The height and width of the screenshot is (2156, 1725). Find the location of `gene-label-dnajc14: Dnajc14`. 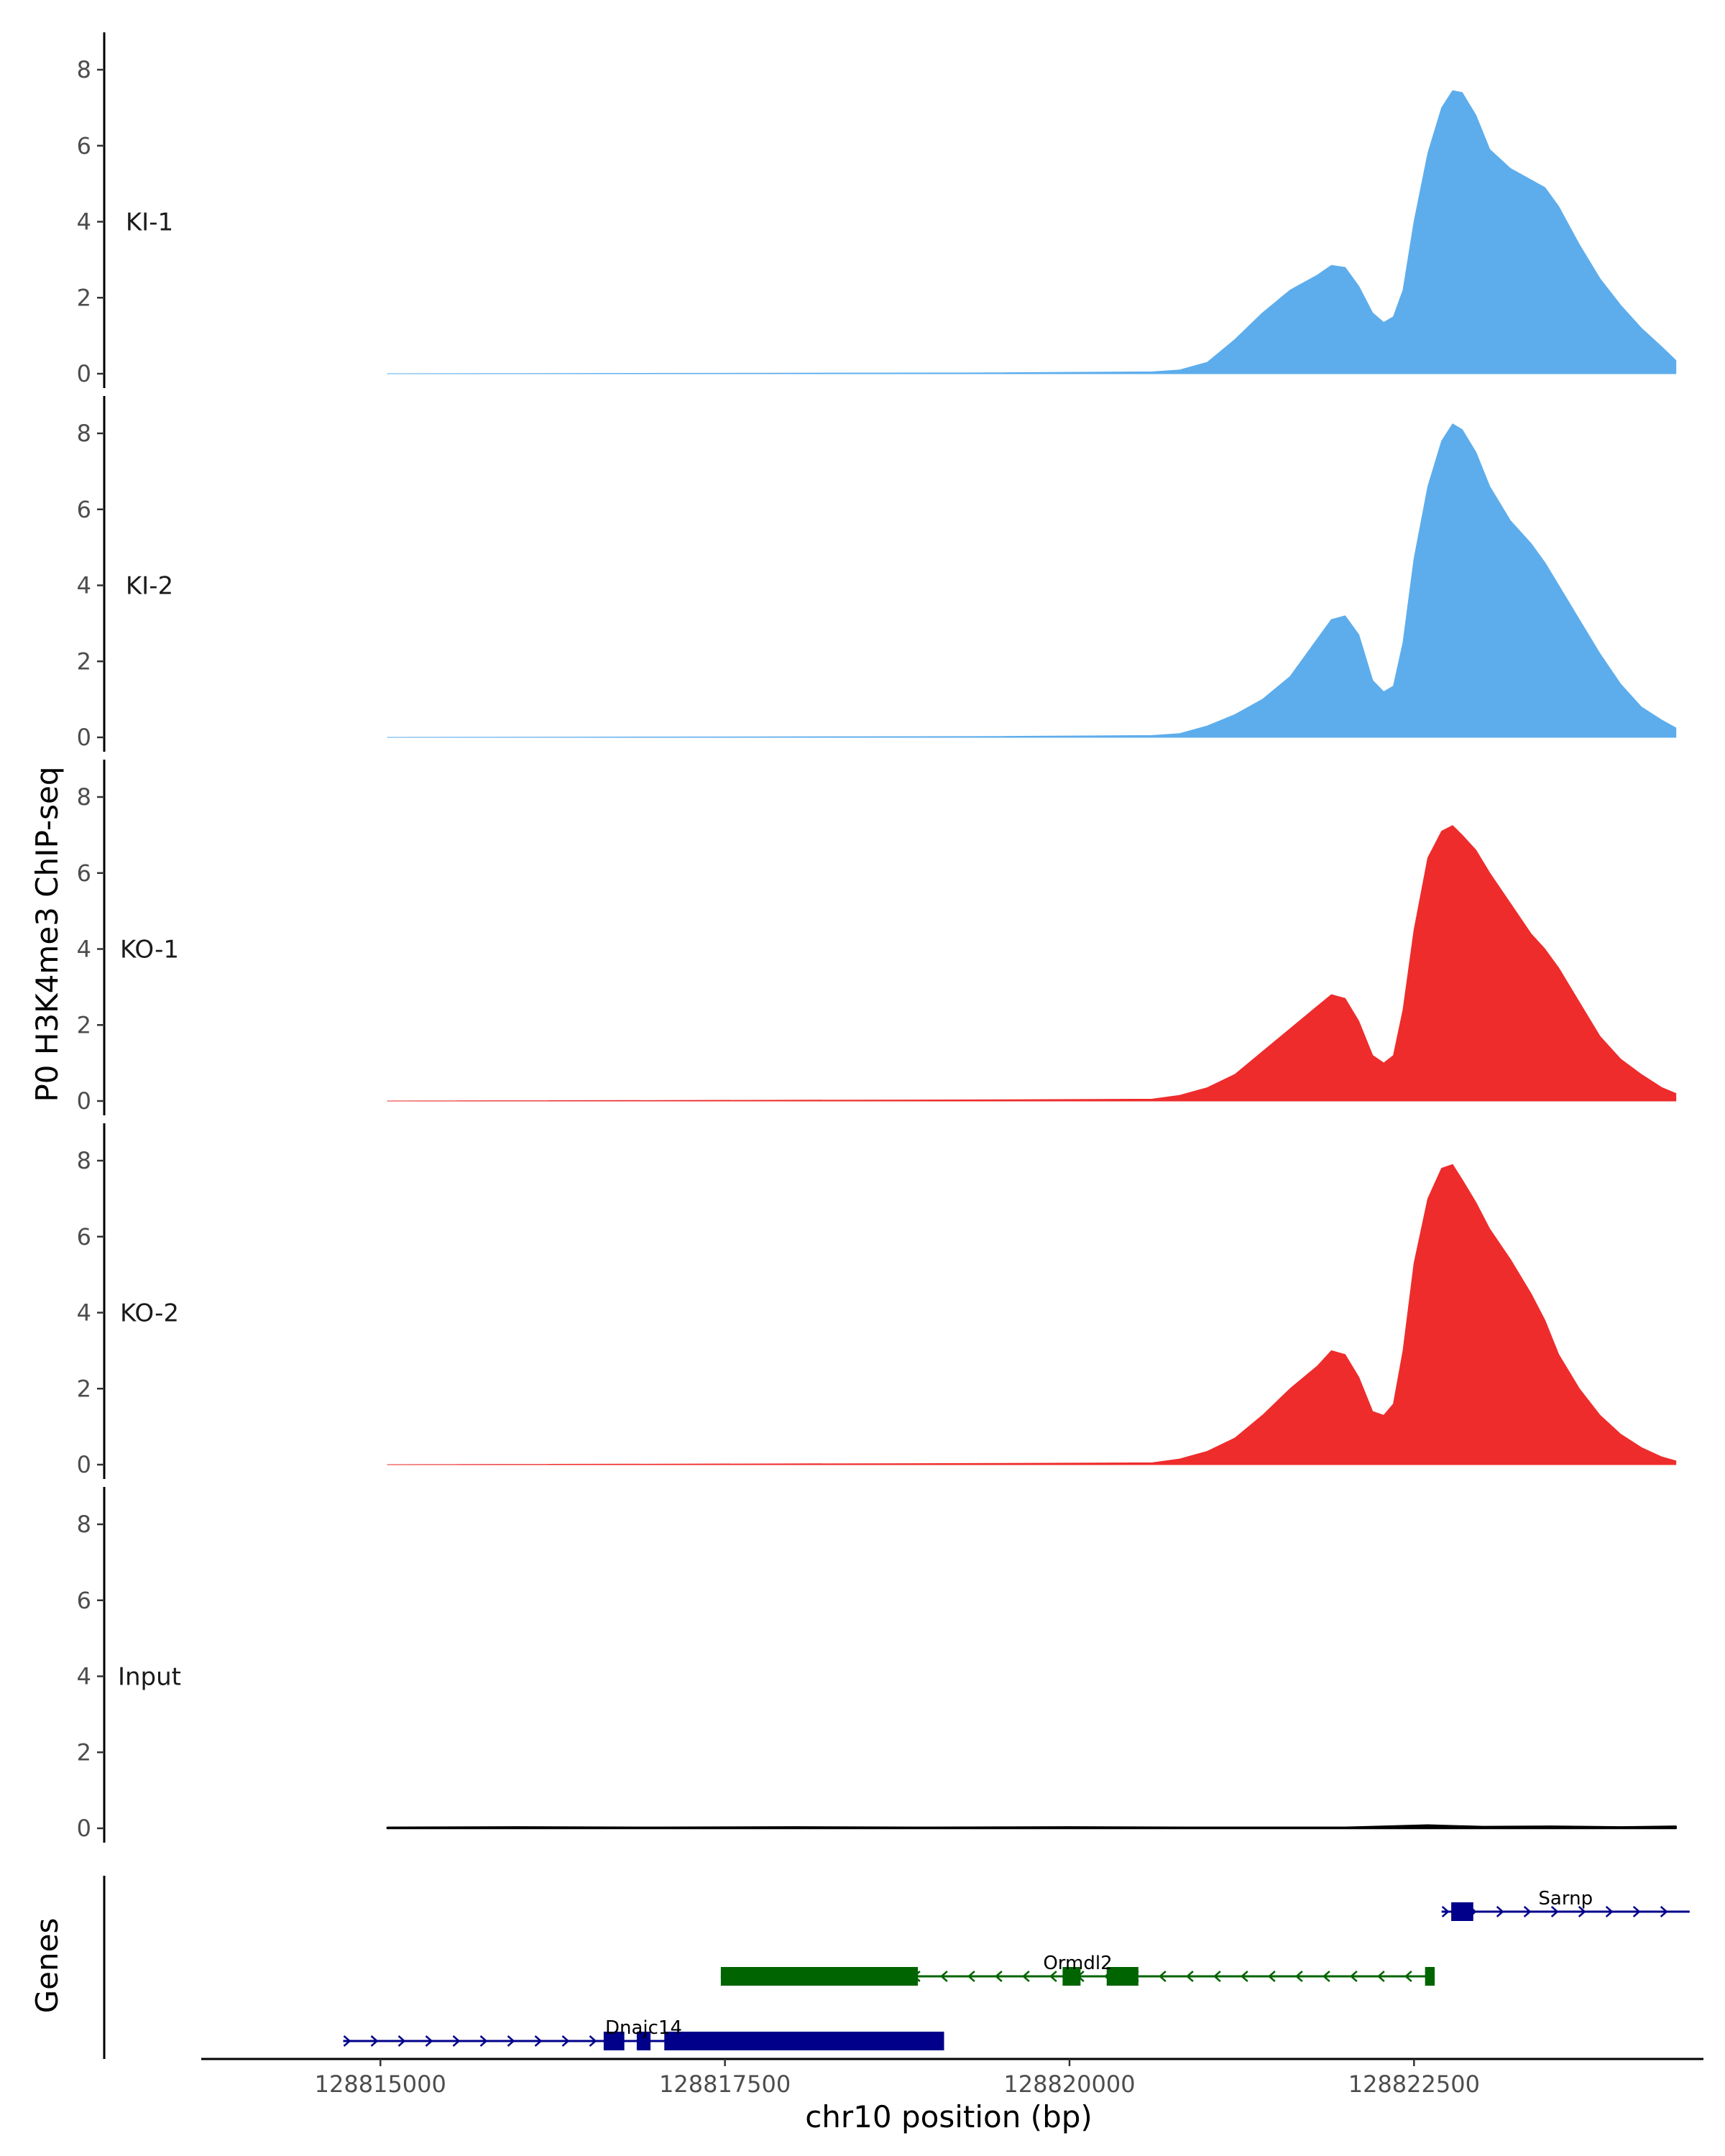

gene-label-dnajc14: Dnajc14 is located at coordinates (643, 2028).